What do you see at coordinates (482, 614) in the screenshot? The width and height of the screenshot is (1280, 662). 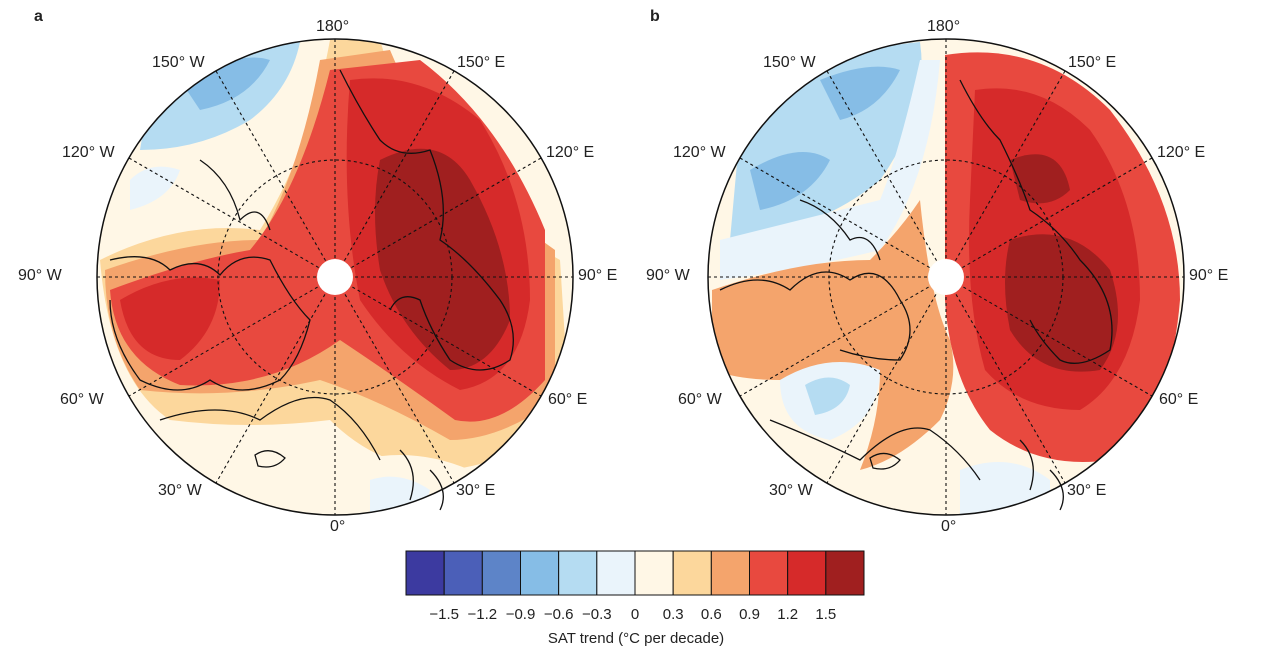 I see `colorbar-tick-label: −1.2` at bounding box center [482, 614].